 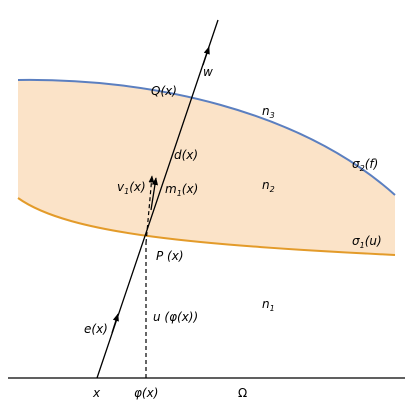 I want to click on v-dashed-arrow, so click(x=150, y=209).